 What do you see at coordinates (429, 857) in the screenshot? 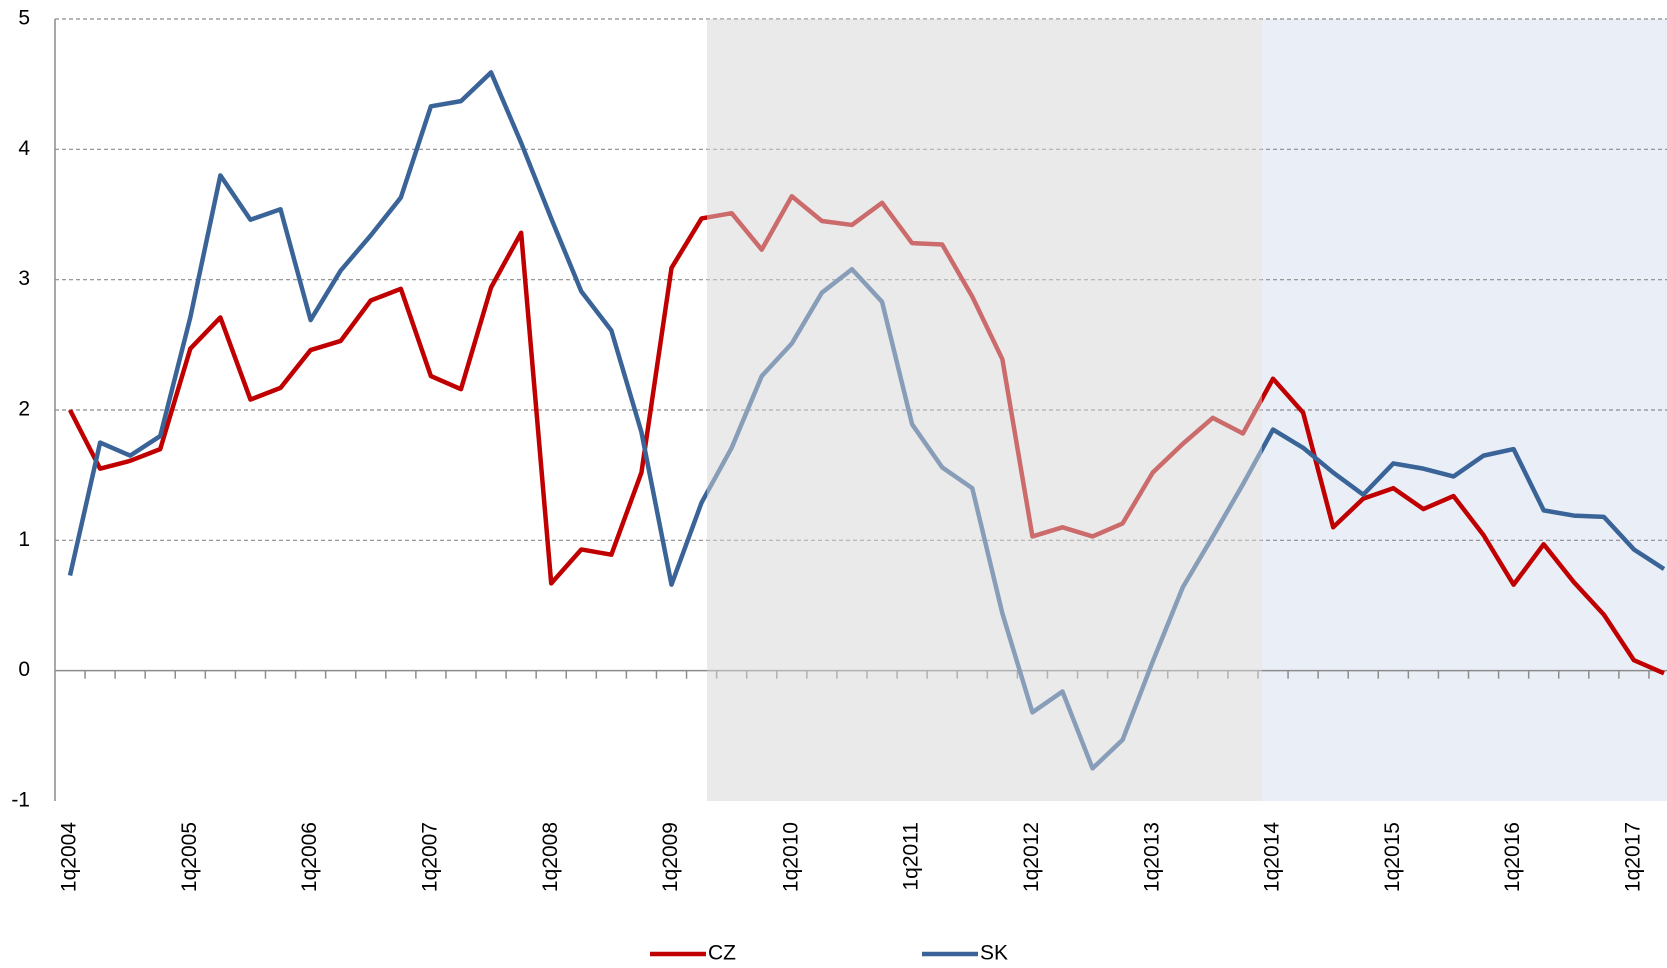
I see `x-tick-label: 1q2007` at bounding box center [429, 857].